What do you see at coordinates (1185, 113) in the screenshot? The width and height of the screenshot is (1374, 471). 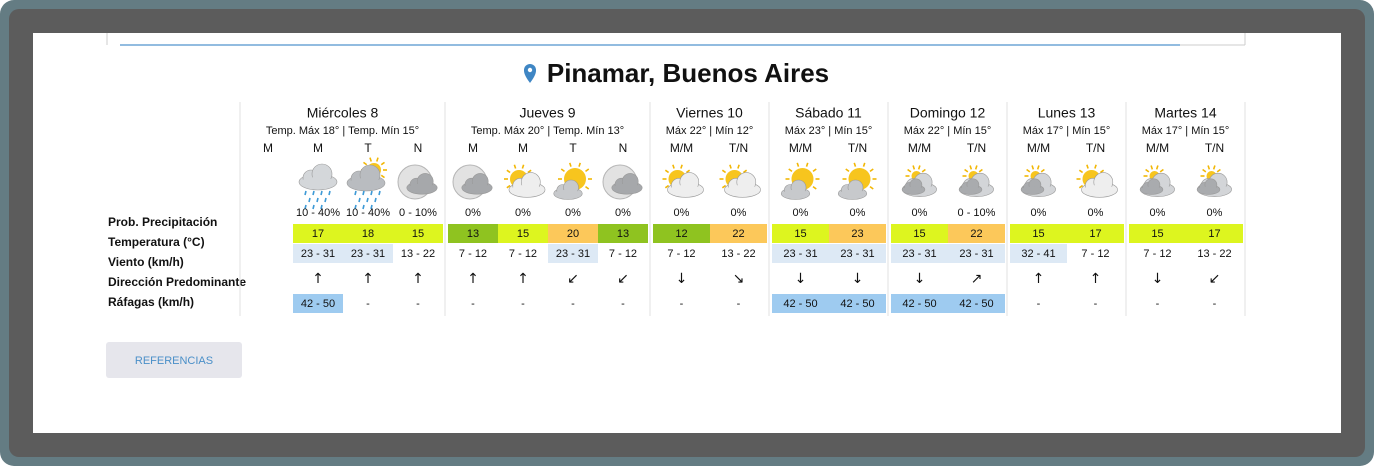 I see `day-name: Martes 14` at bounding box center [1185, 113].